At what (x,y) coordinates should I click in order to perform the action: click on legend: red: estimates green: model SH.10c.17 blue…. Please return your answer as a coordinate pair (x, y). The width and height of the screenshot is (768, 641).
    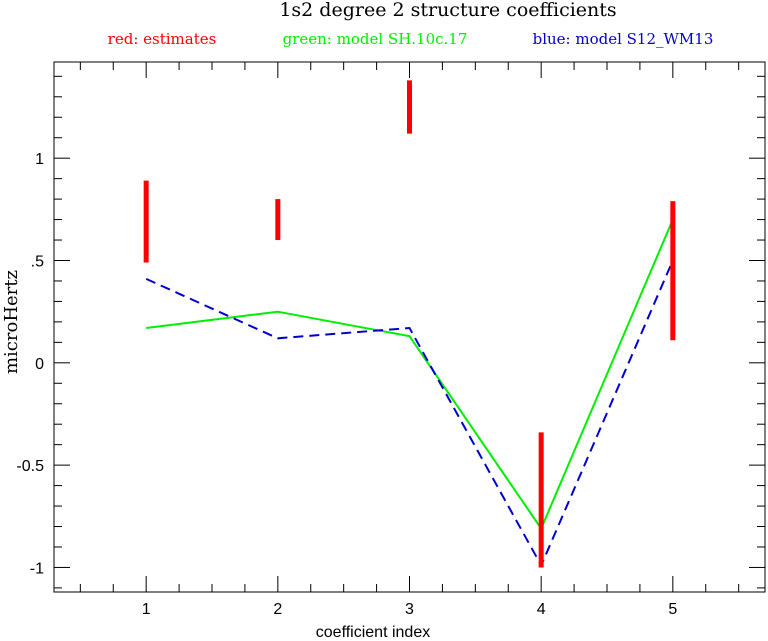
    Looking at the image, I should click on (411, 39).